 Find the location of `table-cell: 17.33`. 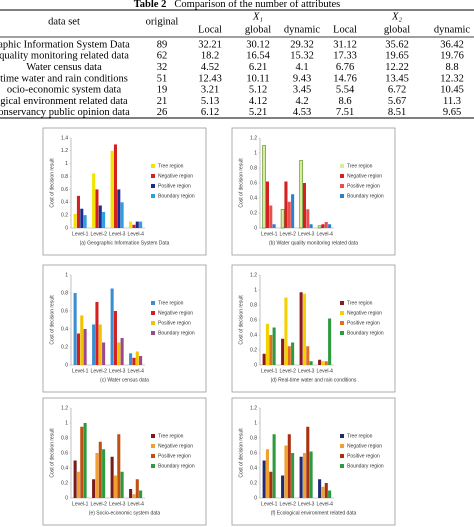

table-cell: 17.33 is located at coordinates (345, 56).